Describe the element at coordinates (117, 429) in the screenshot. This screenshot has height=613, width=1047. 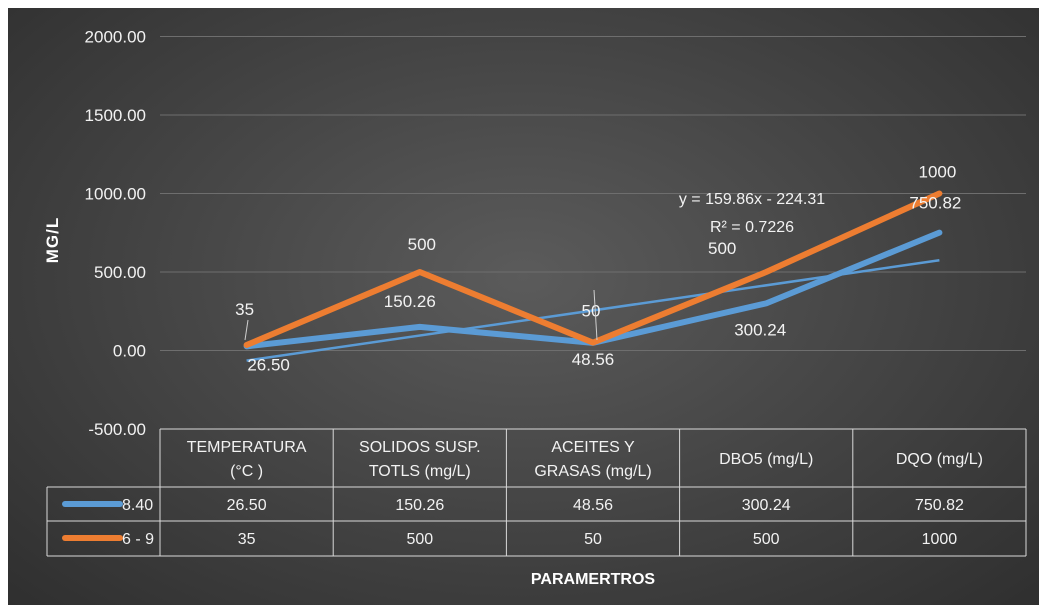
I see `y-tick-label: -500.00` at that location.